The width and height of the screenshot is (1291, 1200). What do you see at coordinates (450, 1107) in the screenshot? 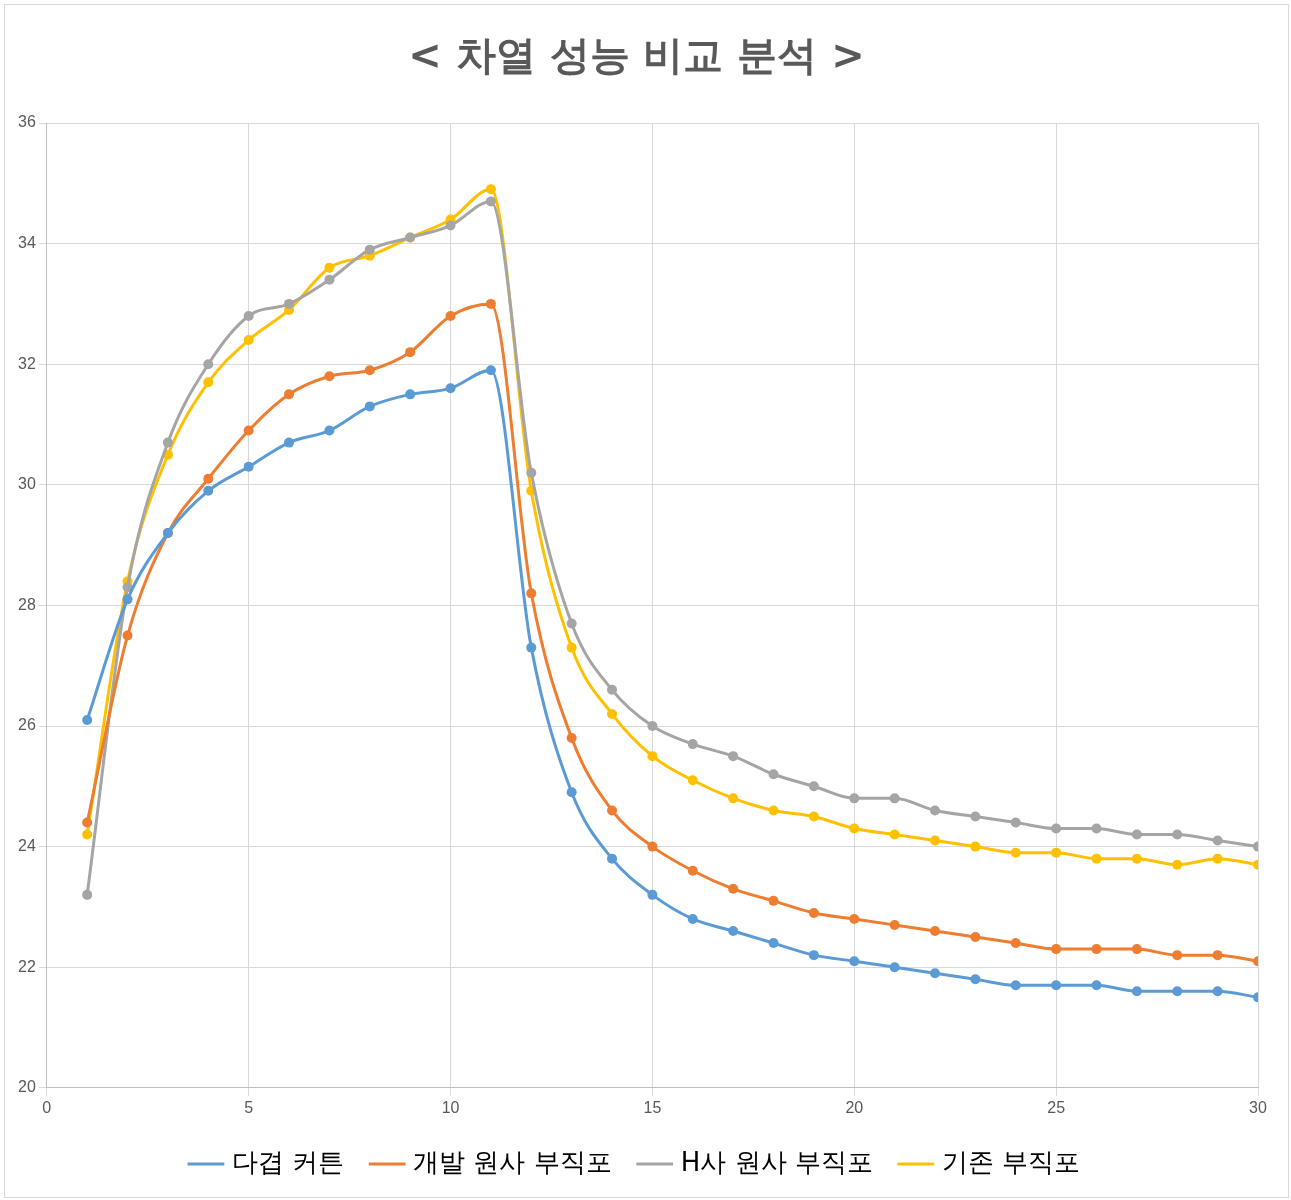
I see `x-tick-label: 10` at bounding box center [450, 1107].